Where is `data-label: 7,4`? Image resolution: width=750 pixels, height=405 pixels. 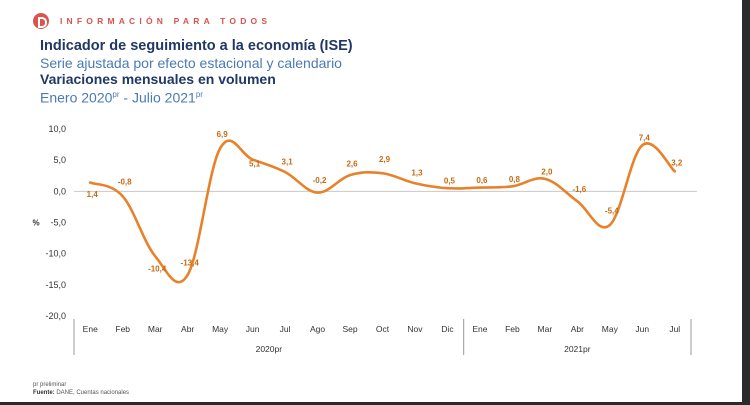 data-label: 7,4 is located at coordinates (645, 138).